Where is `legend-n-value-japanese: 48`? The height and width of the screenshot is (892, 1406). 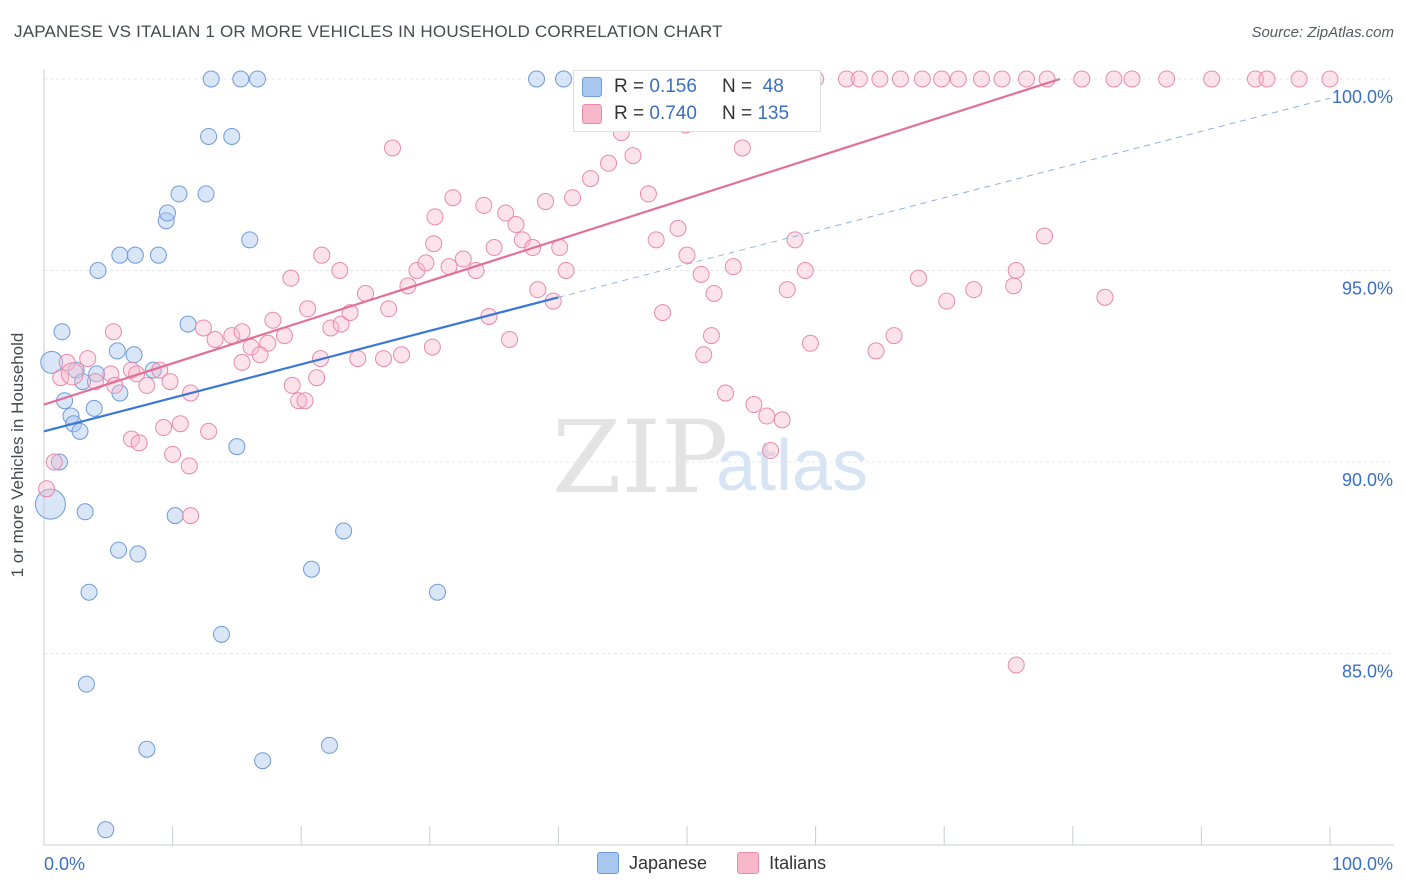 legend-n-value-japanese: 48 is located at coordinates (773, 86).